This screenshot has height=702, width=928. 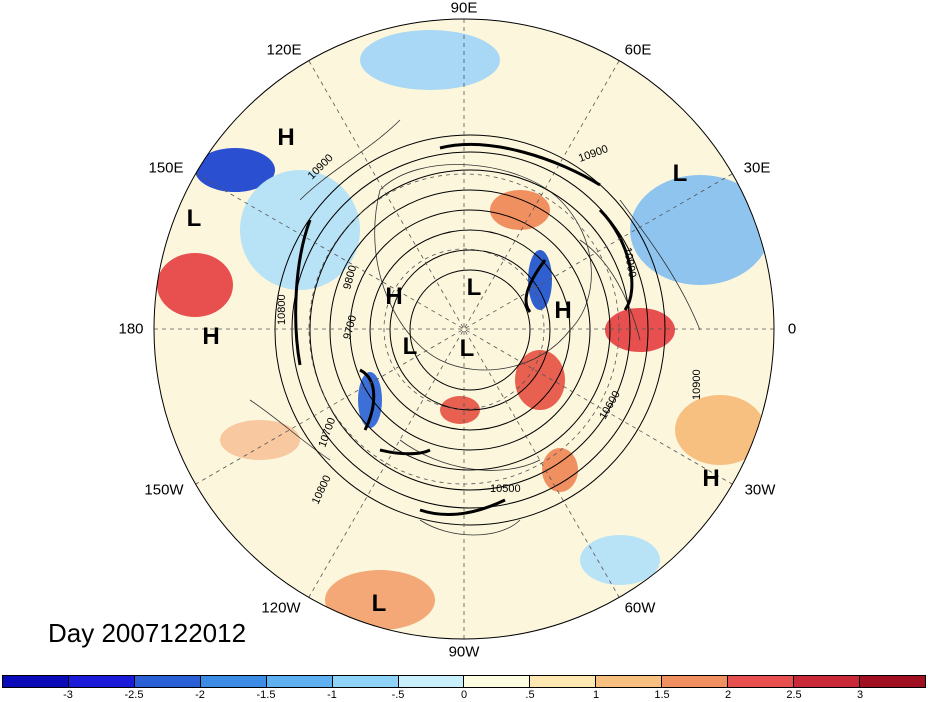 What do you see at coordinates (662, 695) in the screenshot?
I see `colorbar-tick-label: 1.5` at bounding box center [662, 695].